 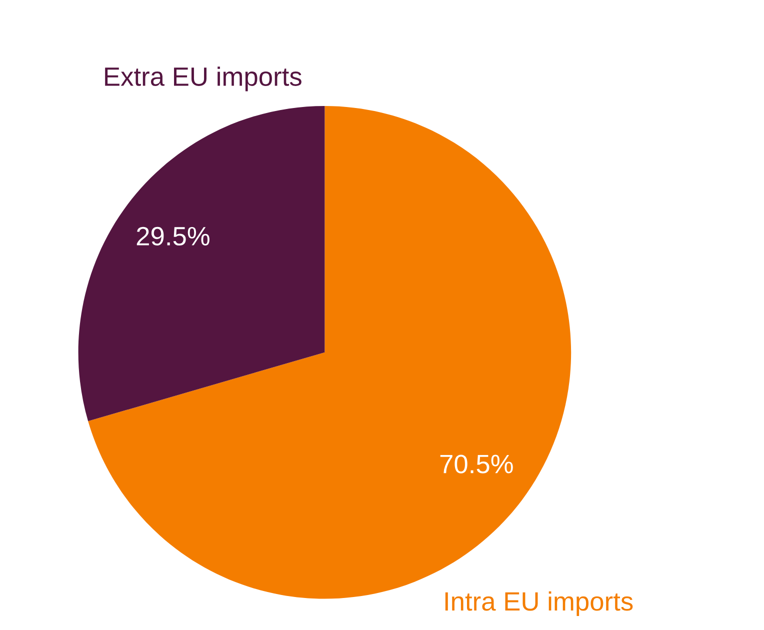 I want to click on slice-label: Extra EU imports, so click(x=203, y=79).